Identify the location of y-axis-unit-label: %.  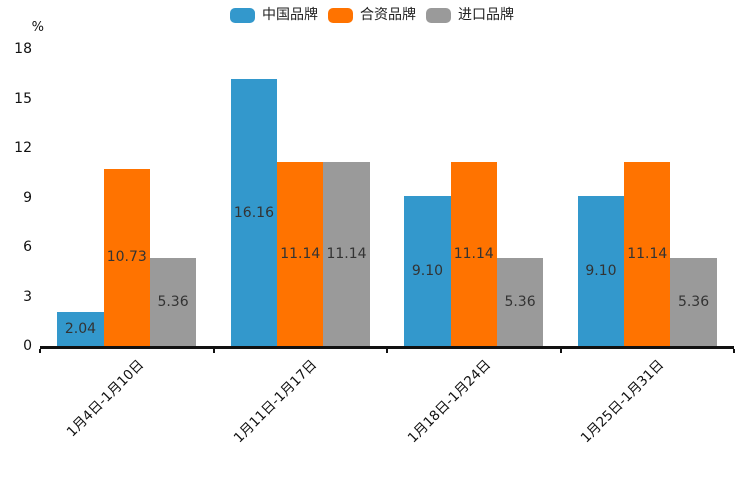
(37, 27).